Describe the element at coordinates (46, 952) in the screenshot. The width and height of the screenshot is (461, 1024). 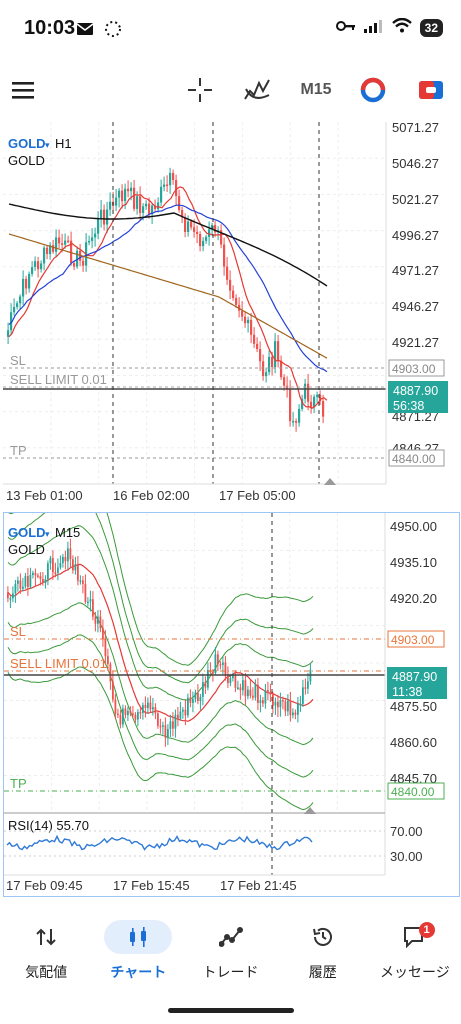
I see `nav-item-quotes: 気配値` at that location.